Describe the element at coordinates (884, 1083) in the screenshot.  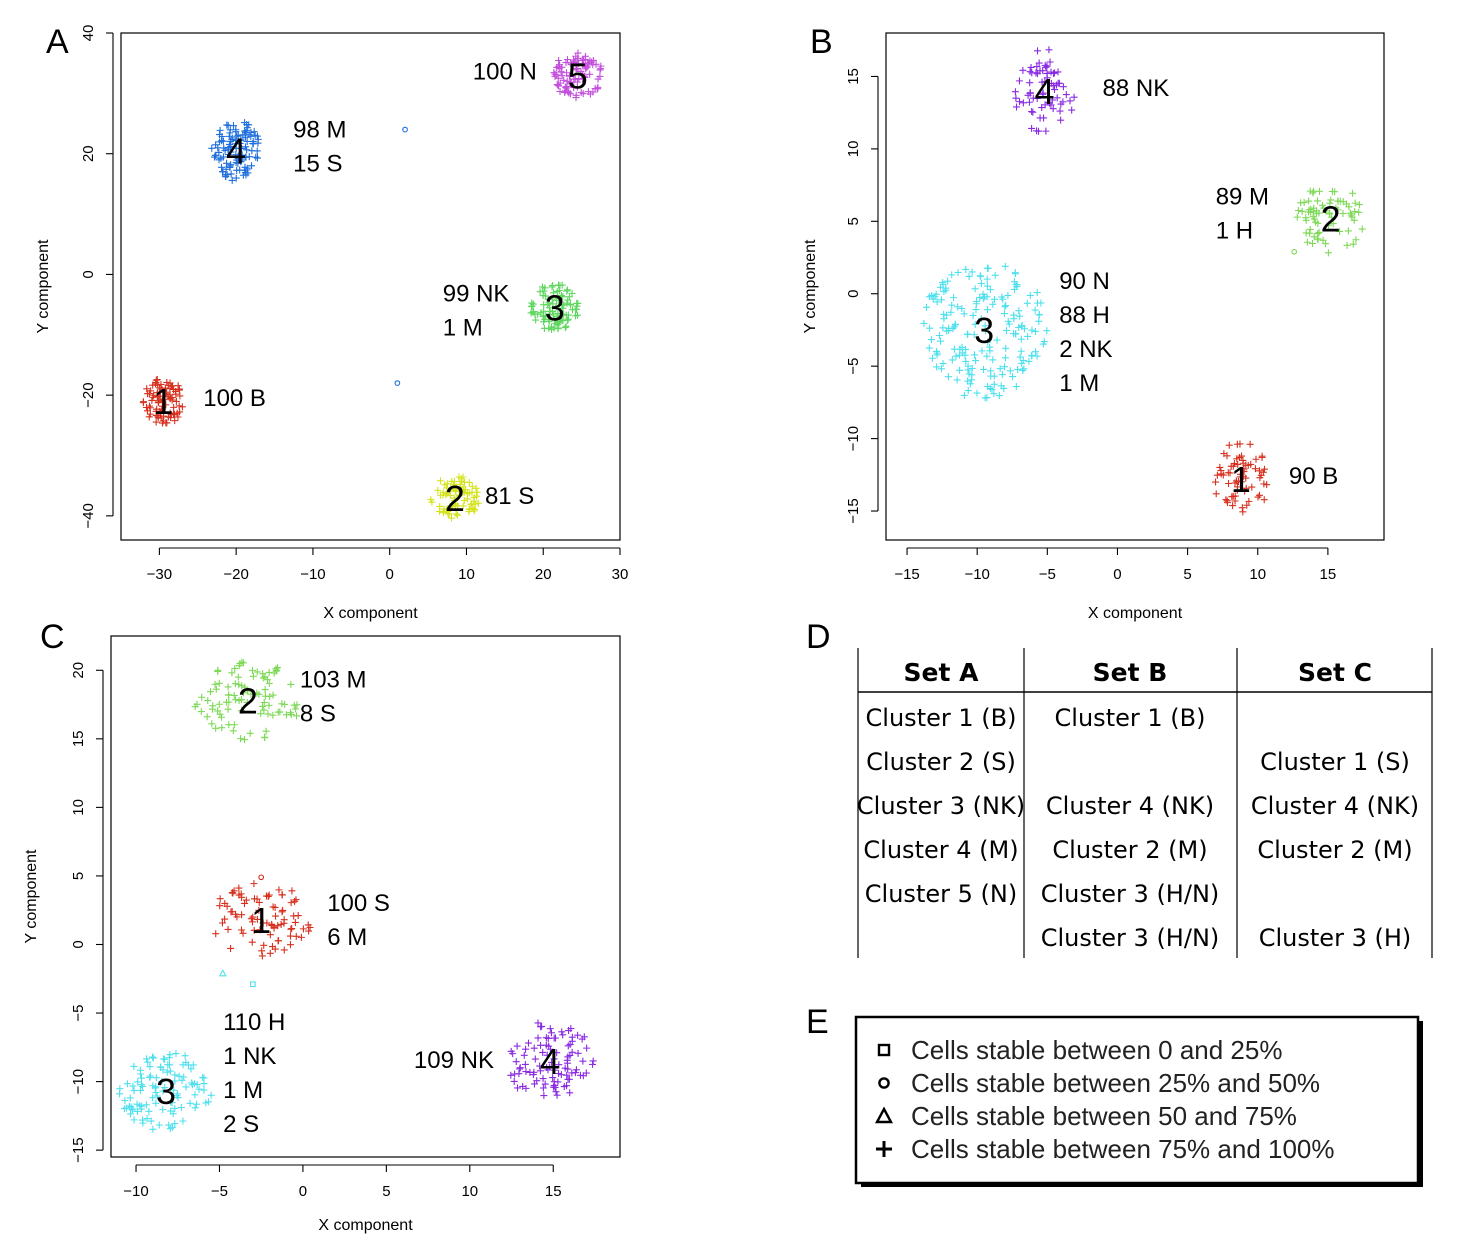
I see `legend-circle-icon` at that location.